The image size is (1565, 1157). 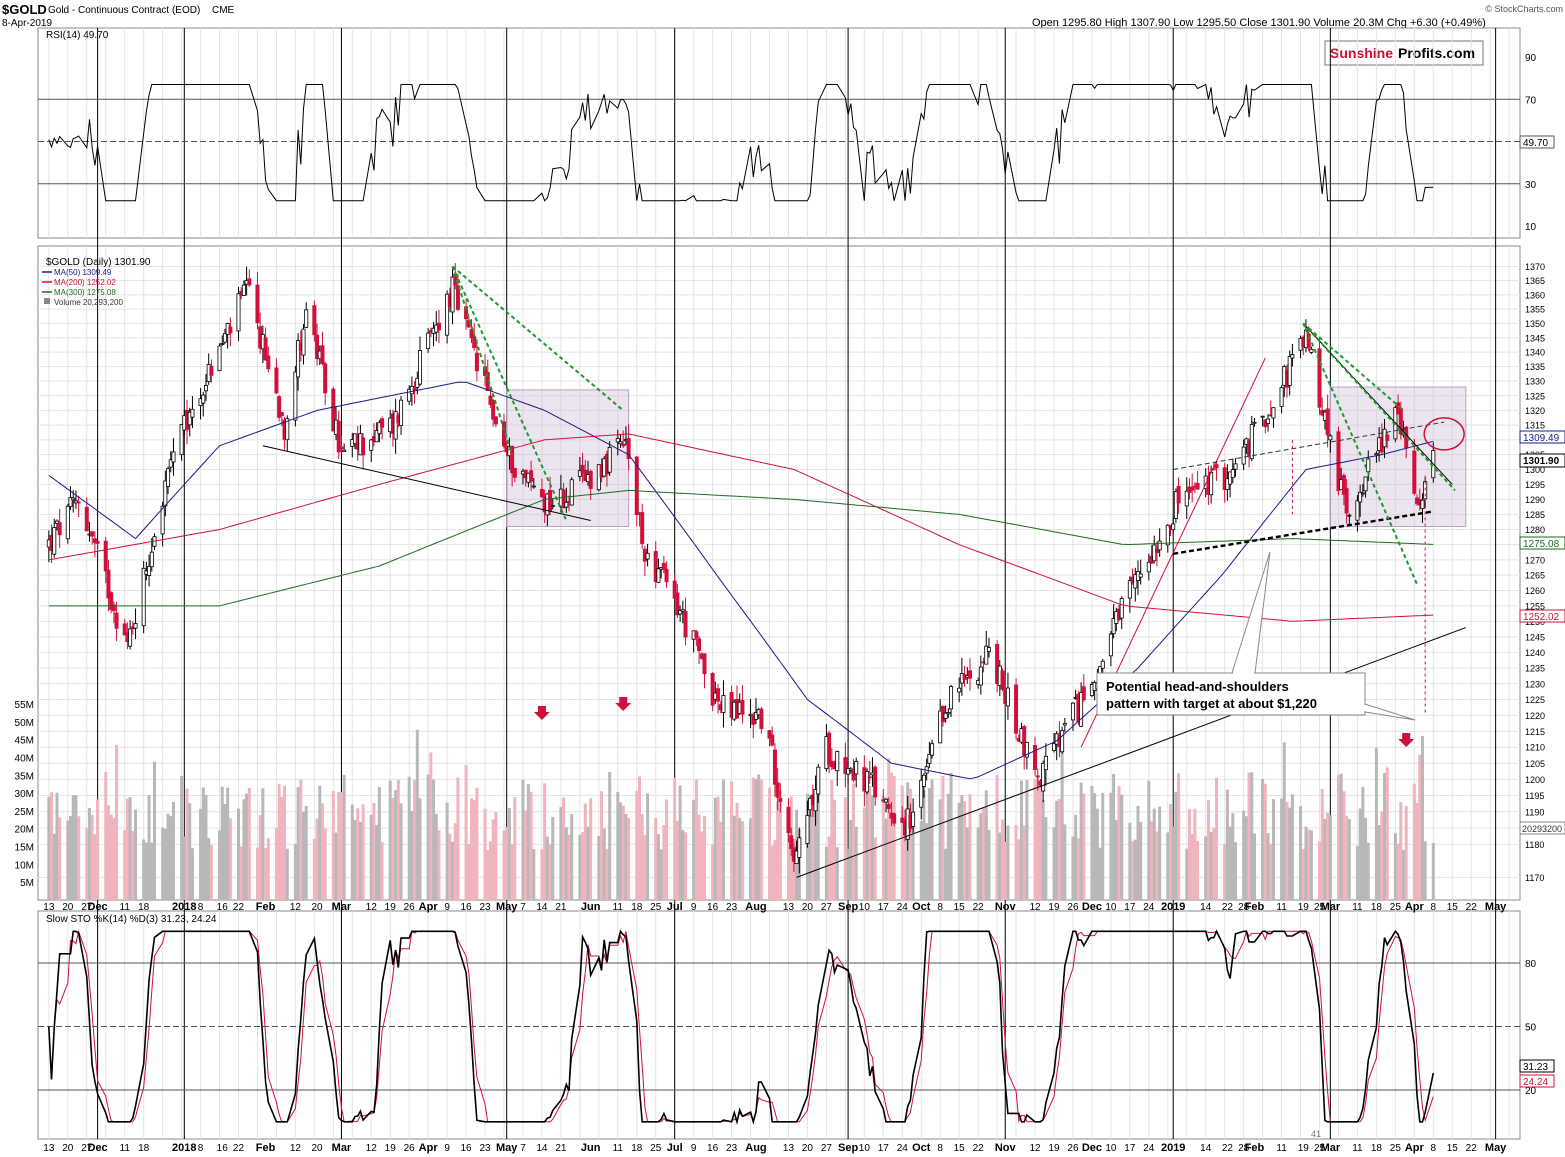 What do you see at coordinates (1131, 752) in the screenshot?
I see `uptrend-line` at bounding box center [1131, 752].